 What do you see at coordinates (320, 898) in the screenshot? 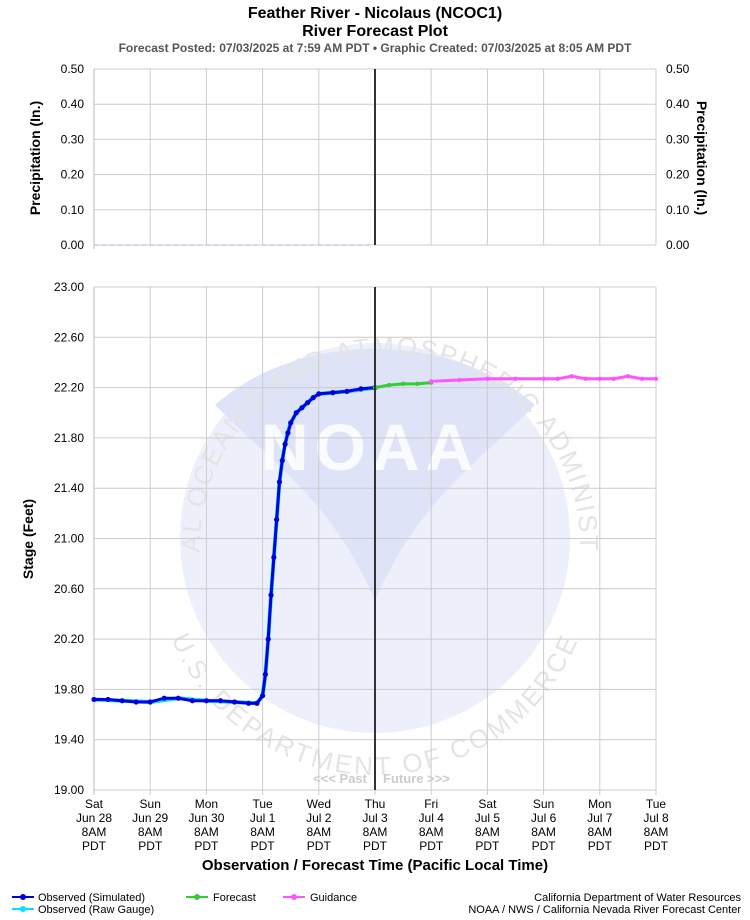
I see `legend-guidance: Guidance` at bounding box center [320, 898].